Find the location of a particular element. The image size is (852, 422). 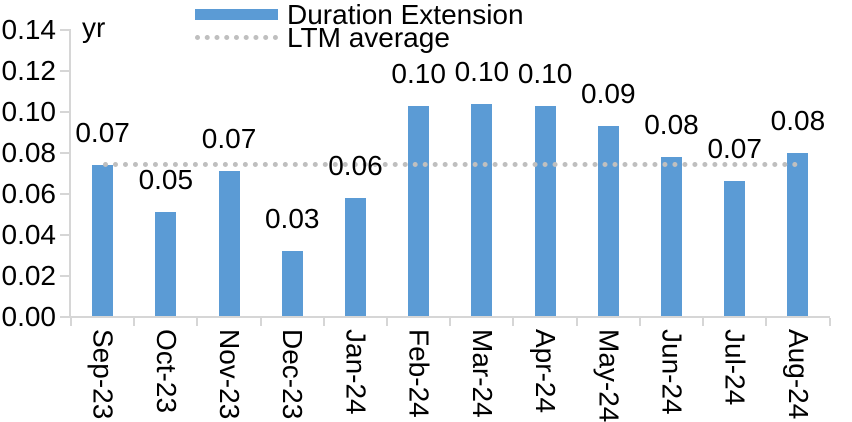

x-axis-line is located at coordinates (450, 317).